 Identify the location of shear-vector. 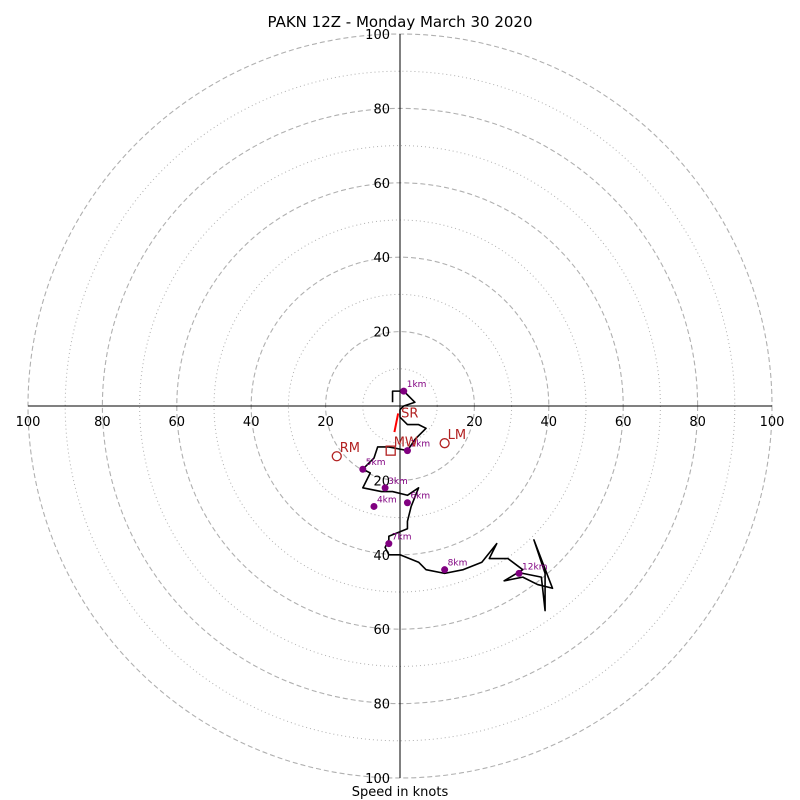
(396, 423).